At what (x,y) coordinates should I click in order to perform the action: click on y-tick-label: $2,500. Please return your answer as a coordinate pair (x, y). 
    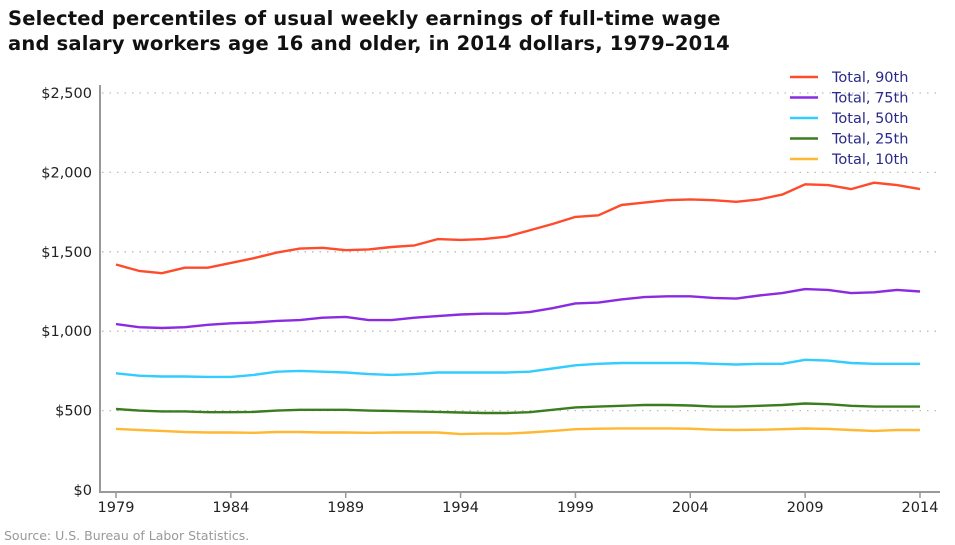
    Looking at the image, I should click on (66, 94).